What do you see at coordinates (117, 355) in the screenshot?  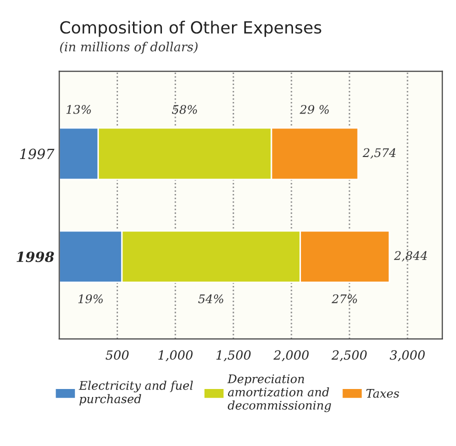 I see `x-tick-label: 500` at bounding box center [117, 355].